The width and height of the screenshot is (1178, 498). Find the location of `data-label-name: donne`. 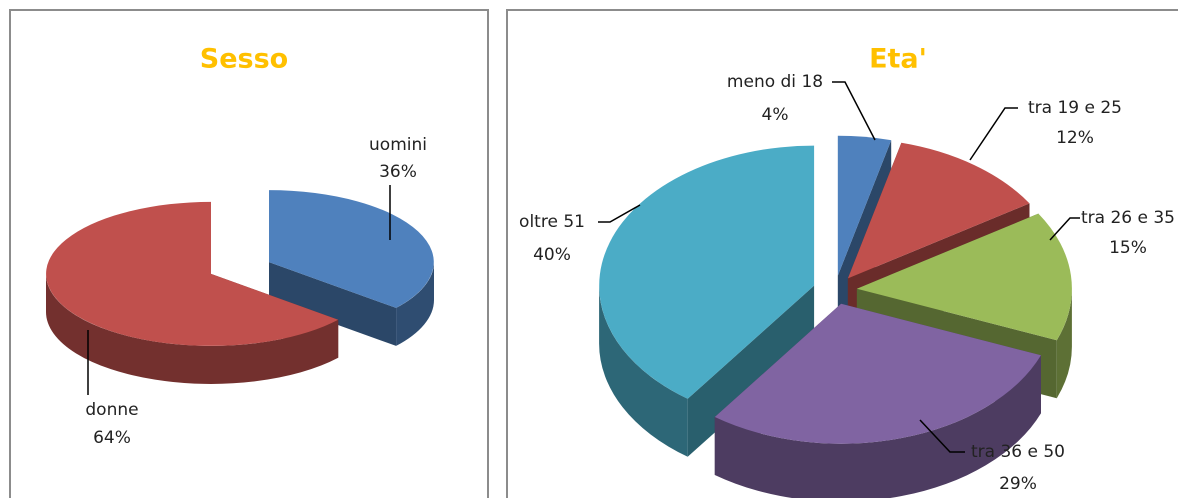

data-label-name: donne is located at coordinates (111, 410).